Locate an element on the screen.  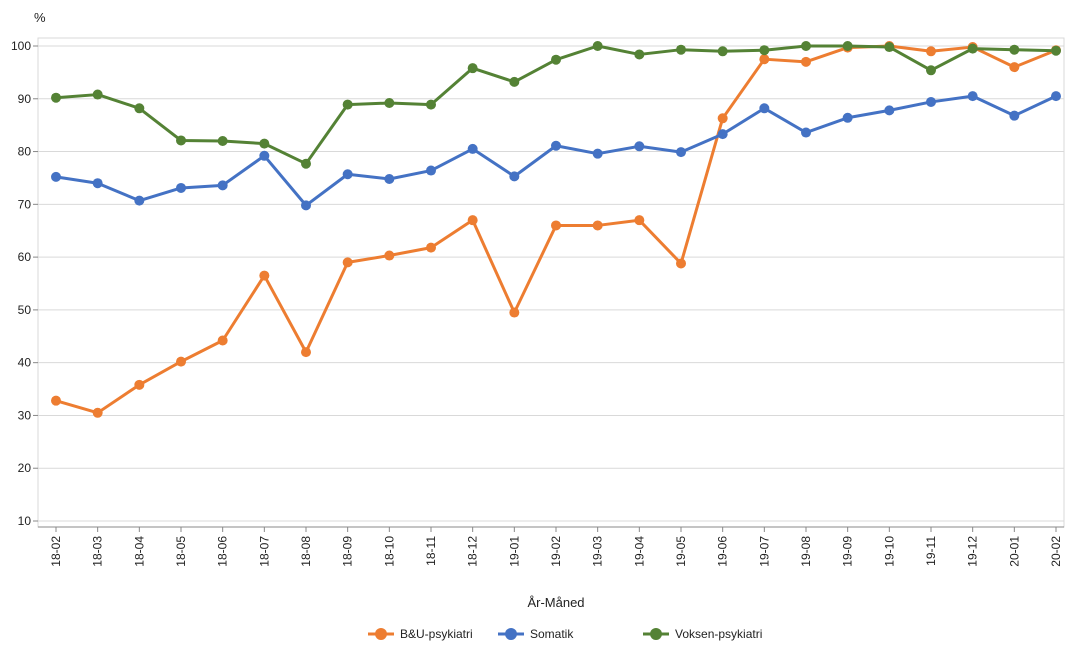
x-tick-label: 19-08 is located at coordinates (806, 551).